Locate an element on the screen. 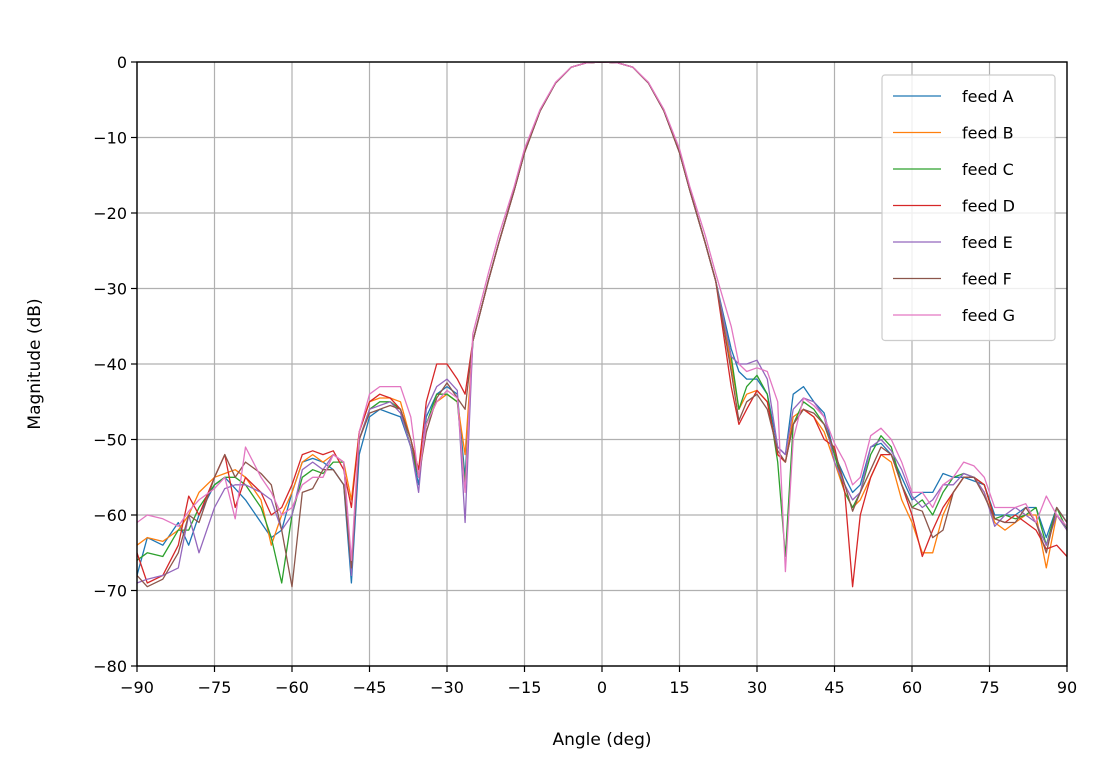  y-tick-label: −20 is located at coordinates (110, 213).